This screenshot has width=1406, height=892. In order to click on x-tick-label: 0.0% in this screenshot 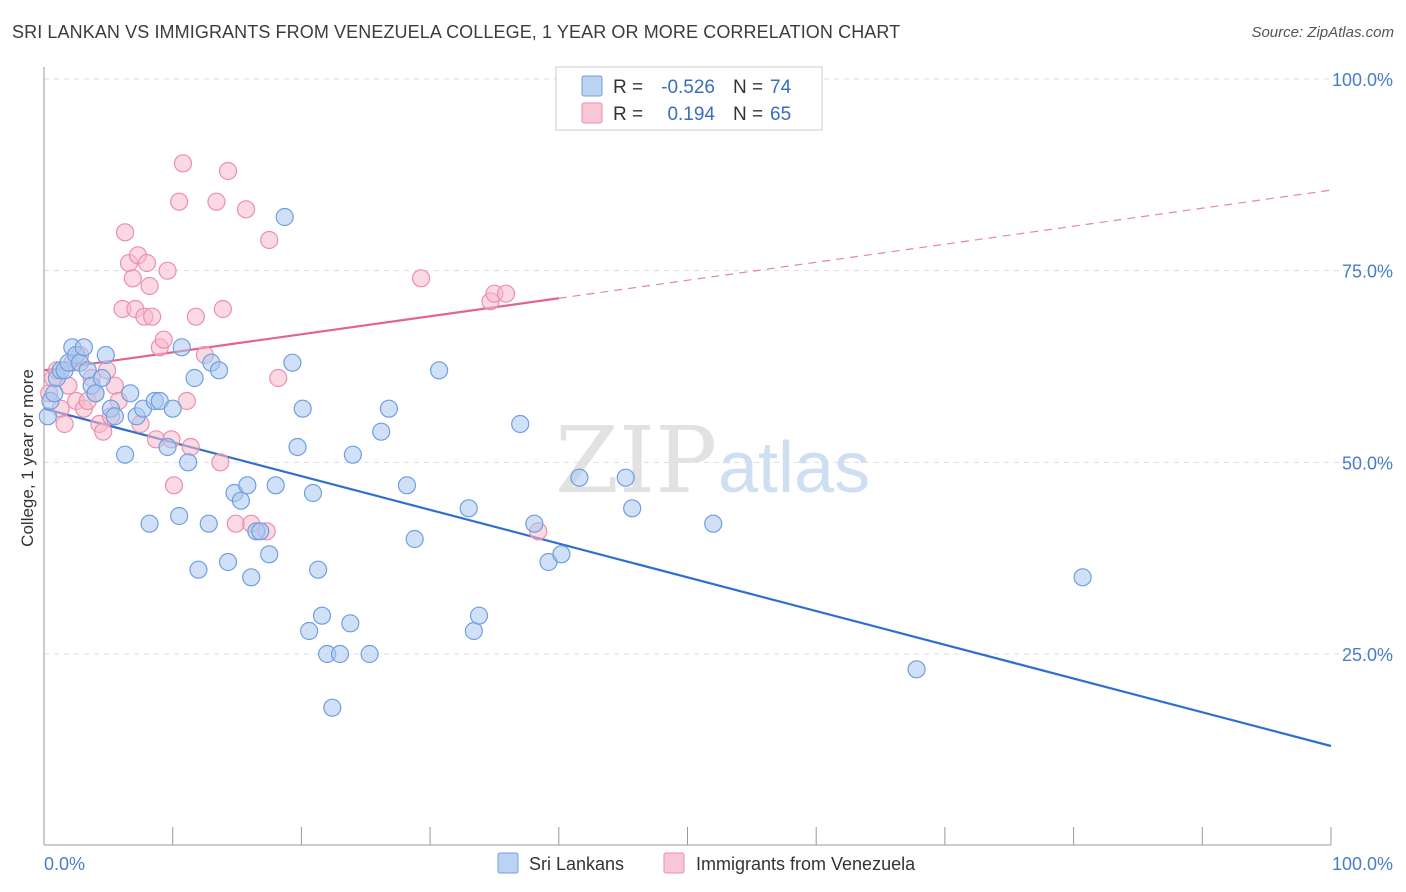, I will do `click(64, 864)`.